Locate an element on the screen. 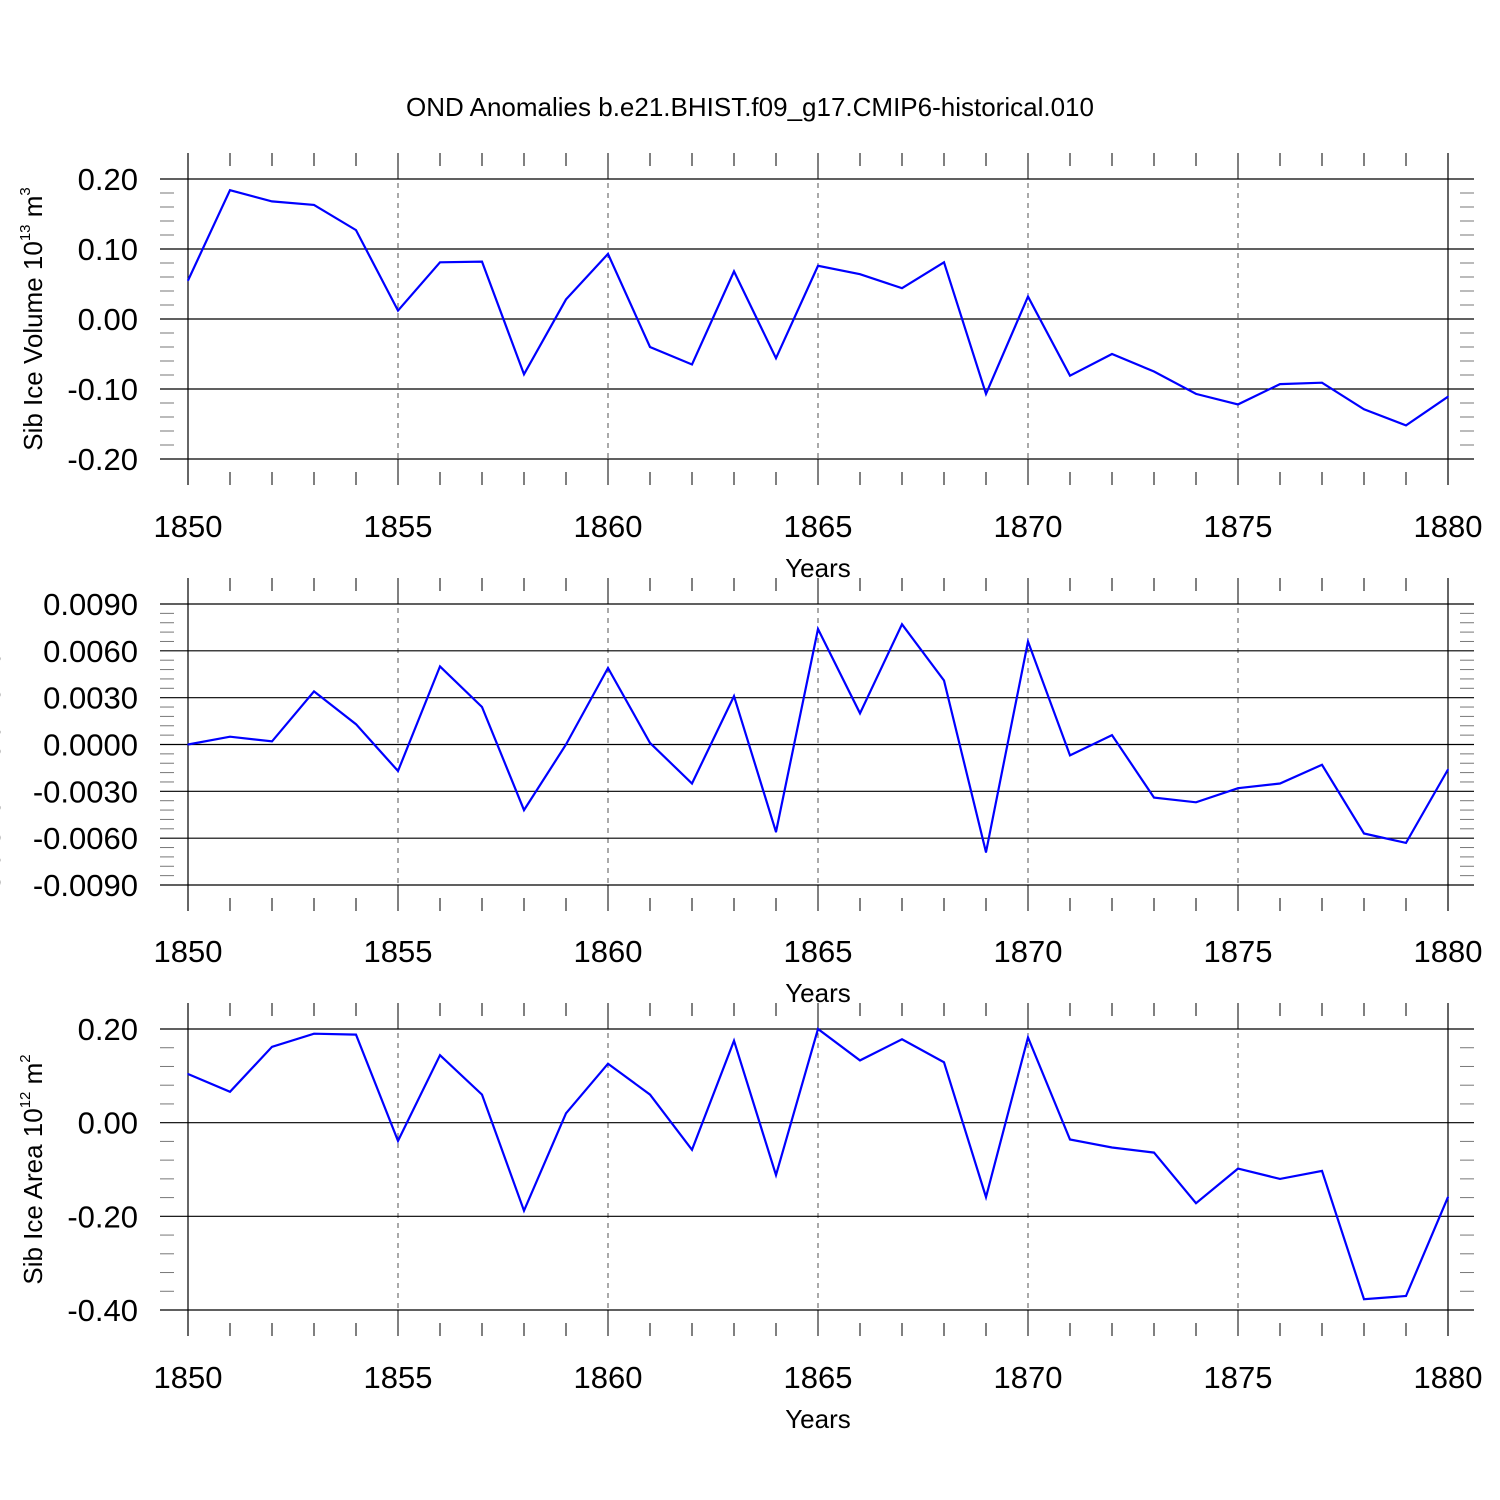  y-tick-label: -0.0090 is located at coordinates (85, 885).